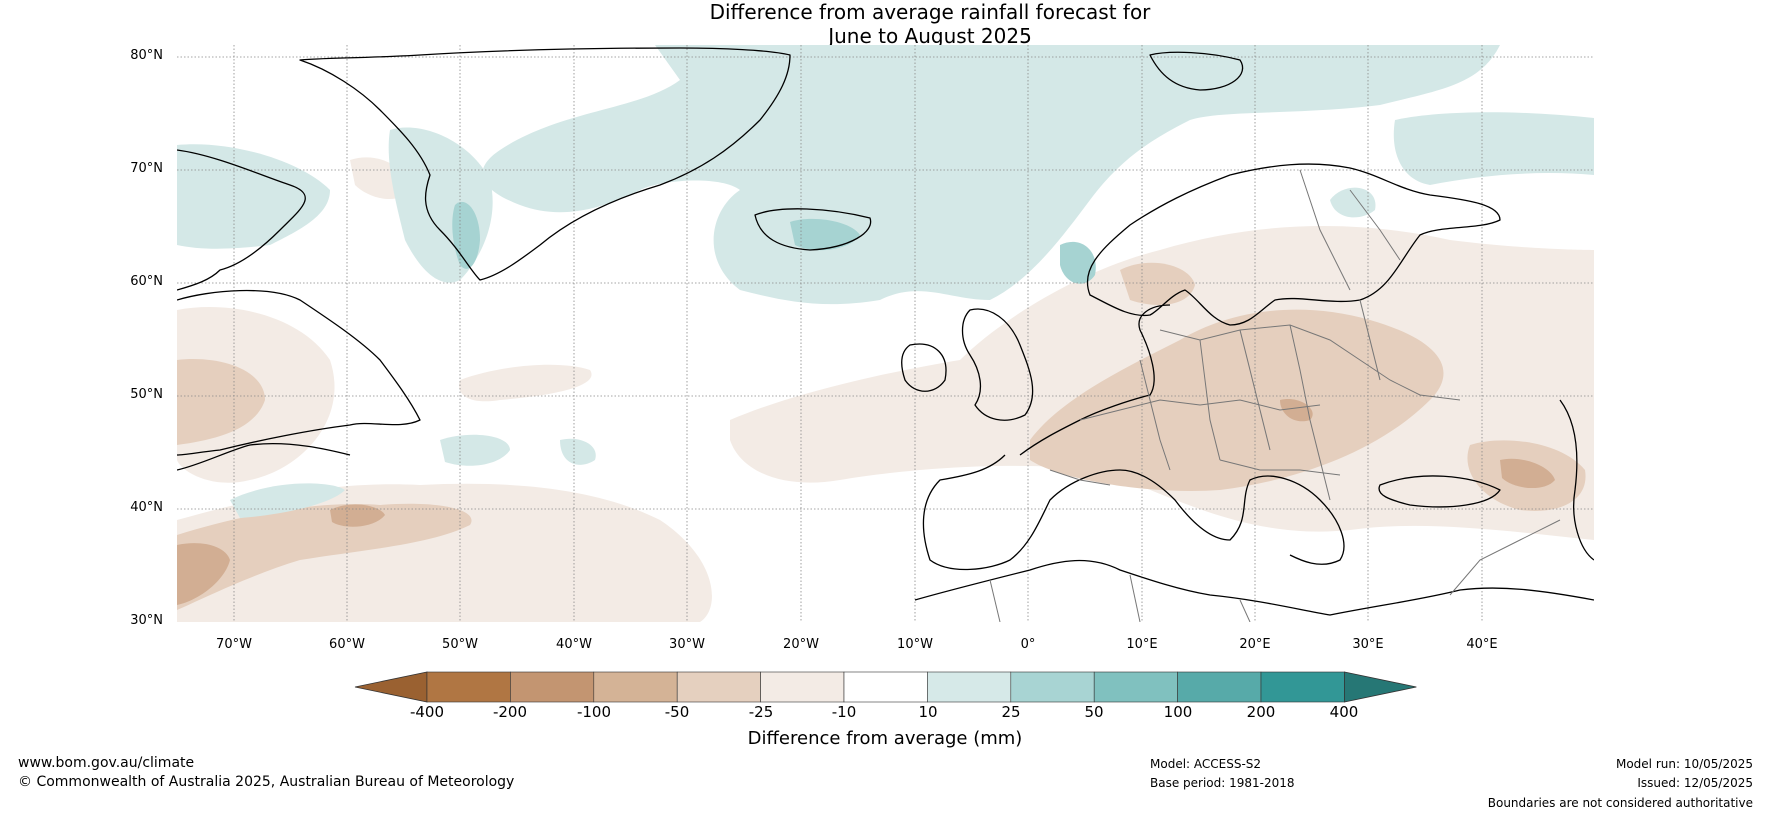 This screenshot has height=816, width=1770. What do you see at coordinates (234, 644) in the screenshot?
I see `lon-label-70w: 70°W` at bounding box center [234, 644].